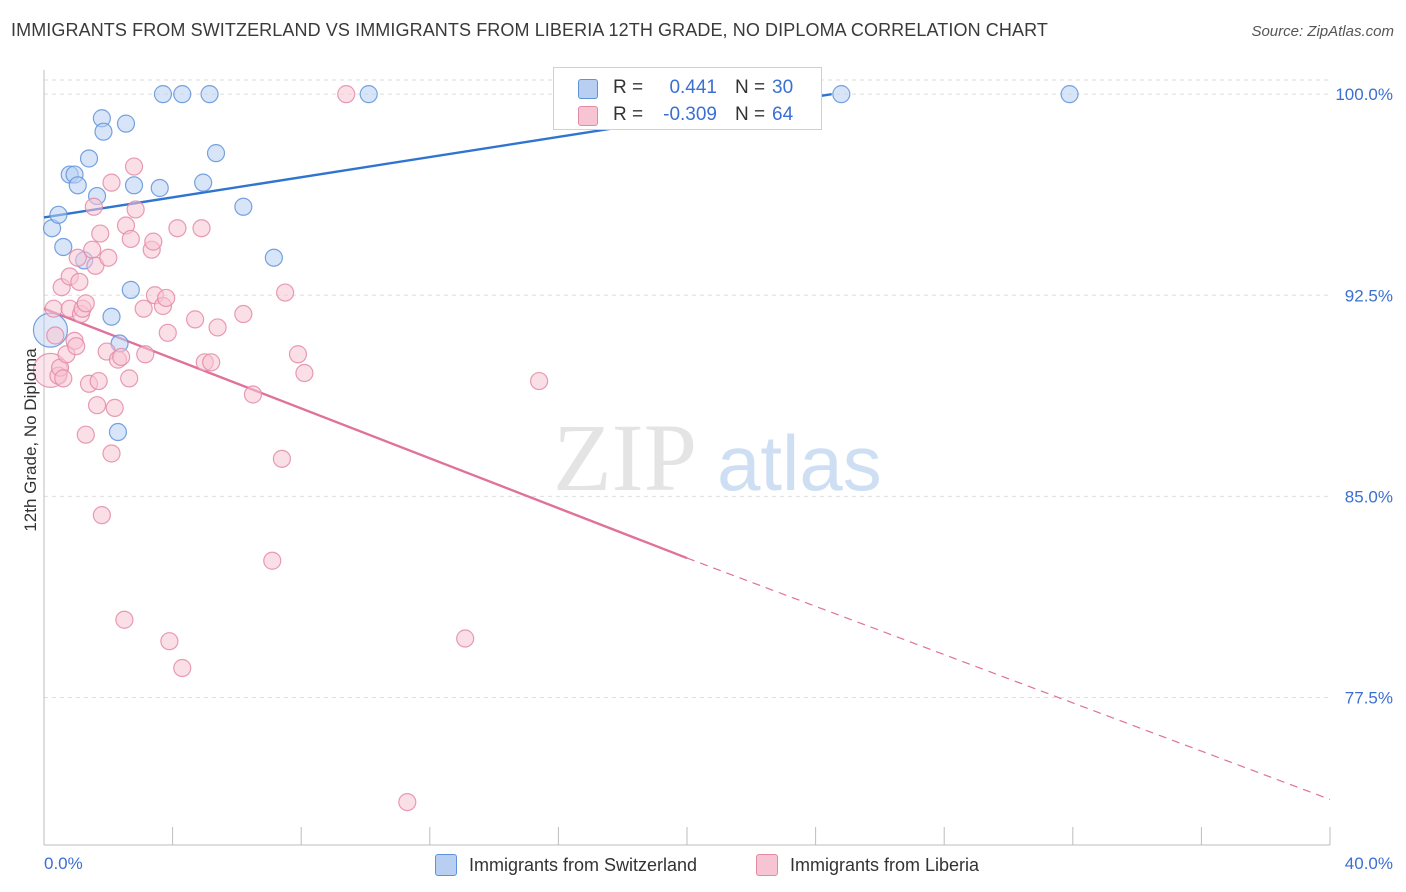 Image resolution: width=1406 pixels, height=892 pixels. I want to click on y-tick-label: 77.5%, so click(1369, 698).